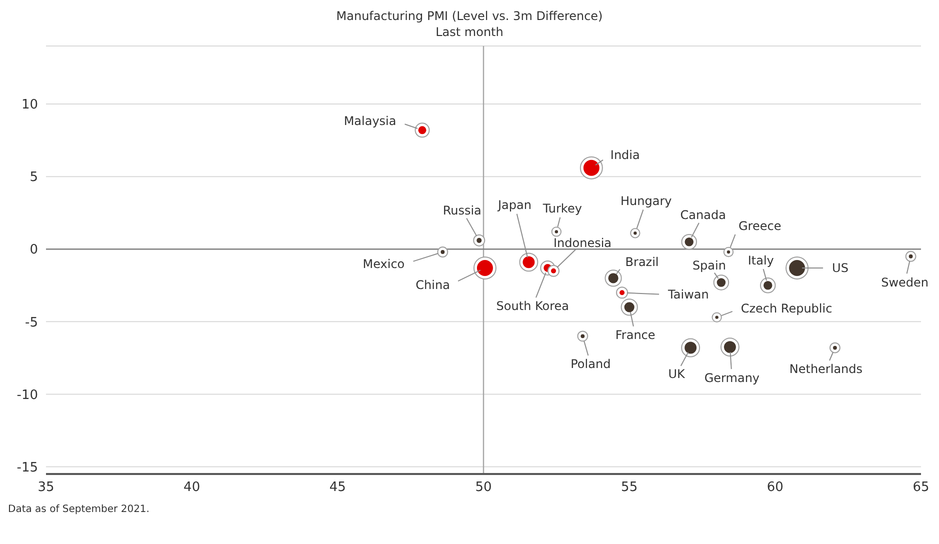  What do you see at coordinates (433, 285) in the screenshot?
I see `annotation: China` at bounding box center [433, 285].